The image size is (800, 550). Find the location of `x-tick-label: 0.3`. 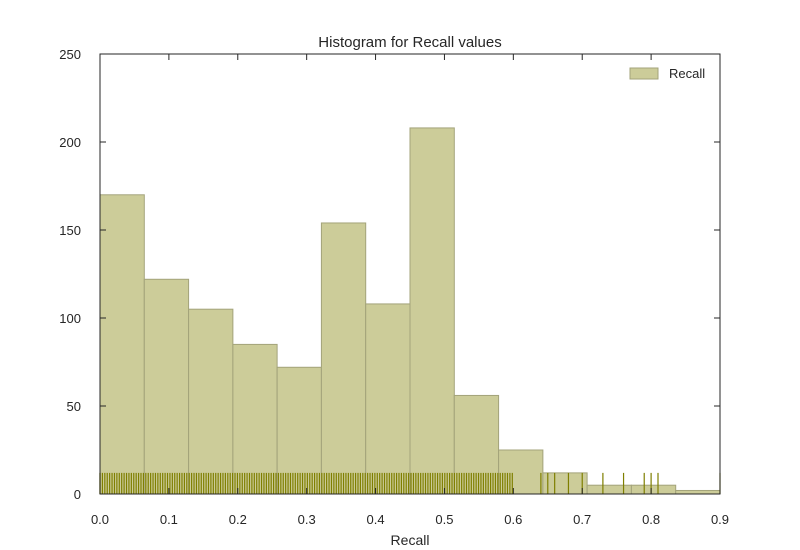

x-tick-label: 0.3 is located at coordinates (307, 519).